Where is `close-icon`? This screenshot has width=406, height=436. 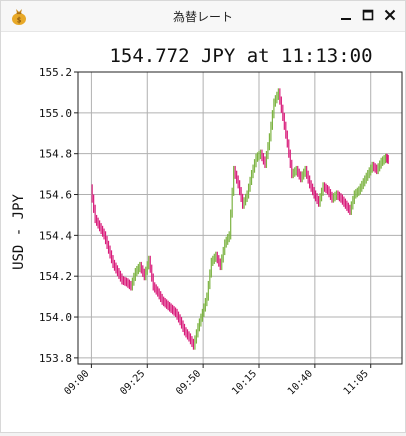
close-icon is located at coordinates (390, 15).